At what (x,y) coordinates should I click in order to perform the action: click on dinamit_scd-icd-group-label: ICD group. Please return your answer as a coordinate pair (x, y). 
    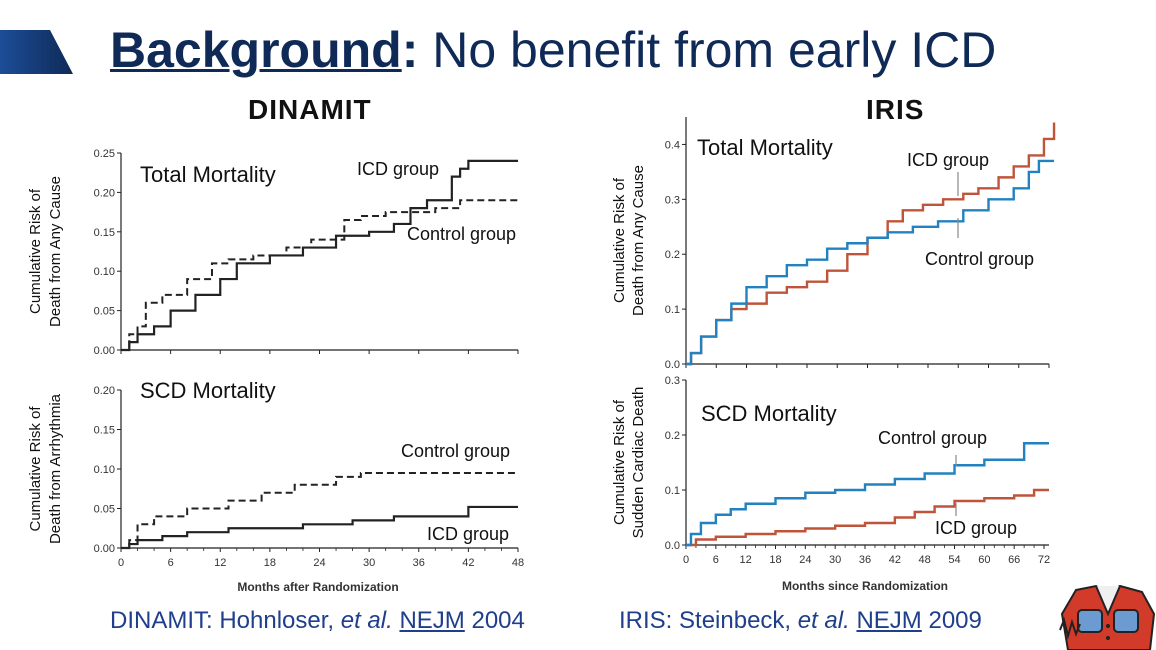
    Looking at the image, I should click on (468, 534).